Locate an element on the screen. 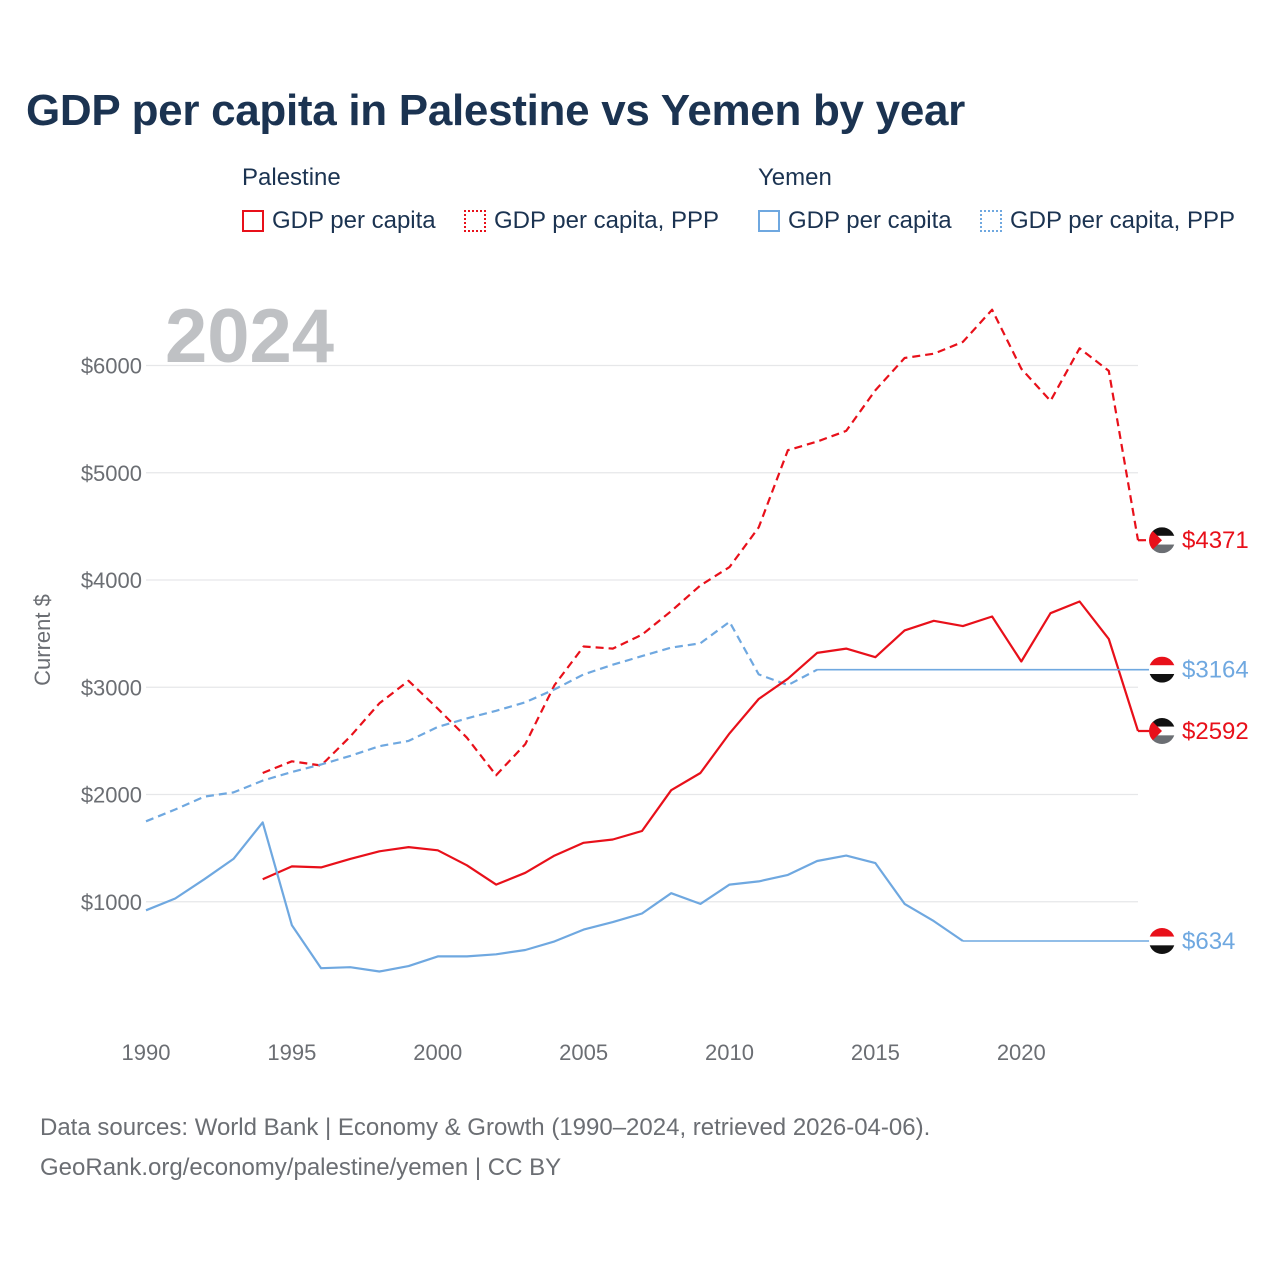 Image resolution: width=1280 pixels, height=1280 pixels. y-tick-label: $1000 is located at coordinates (111, 902).